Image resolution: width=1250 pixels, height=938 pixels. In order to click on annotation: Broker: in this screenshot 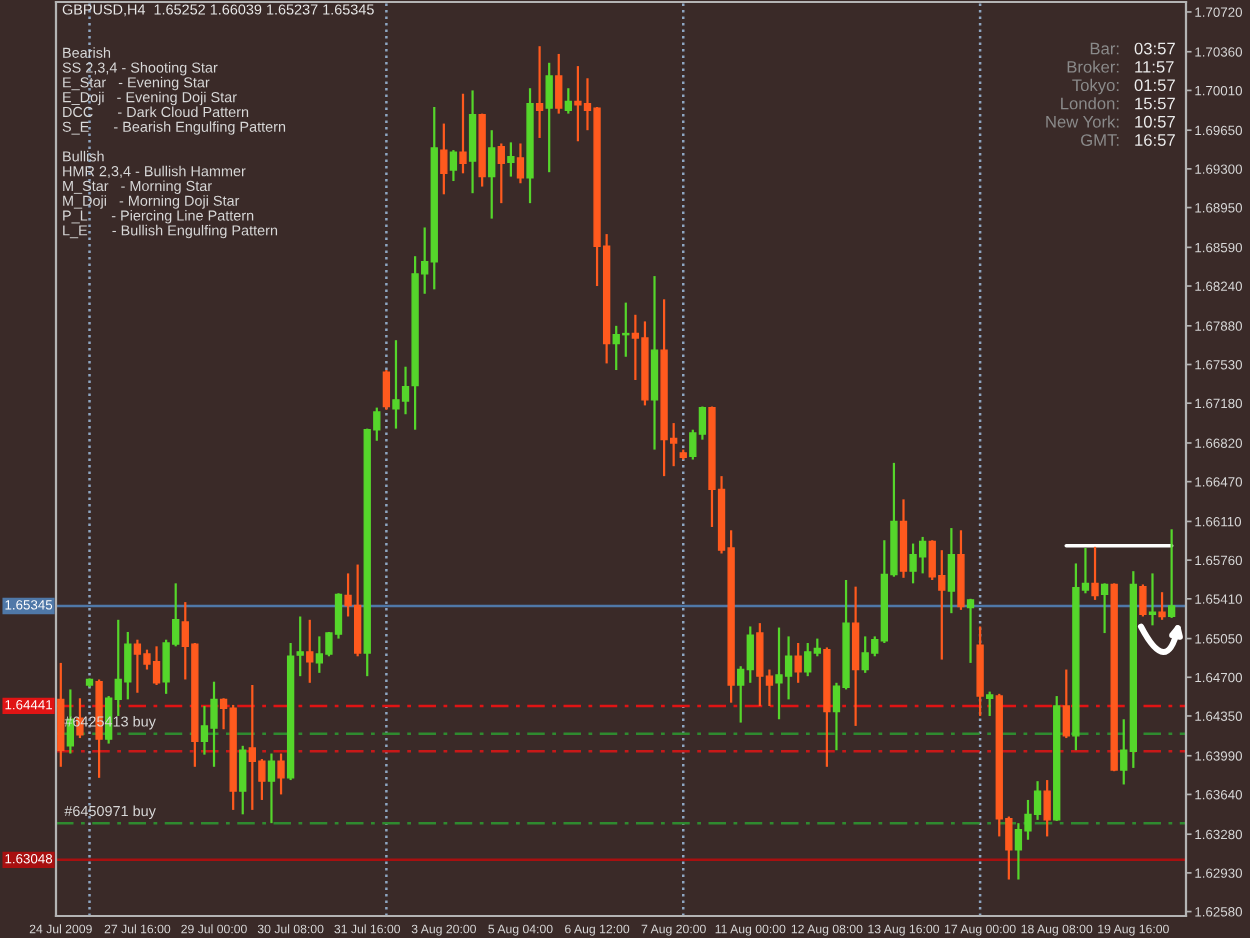, I will do `click(1093, 66)`.